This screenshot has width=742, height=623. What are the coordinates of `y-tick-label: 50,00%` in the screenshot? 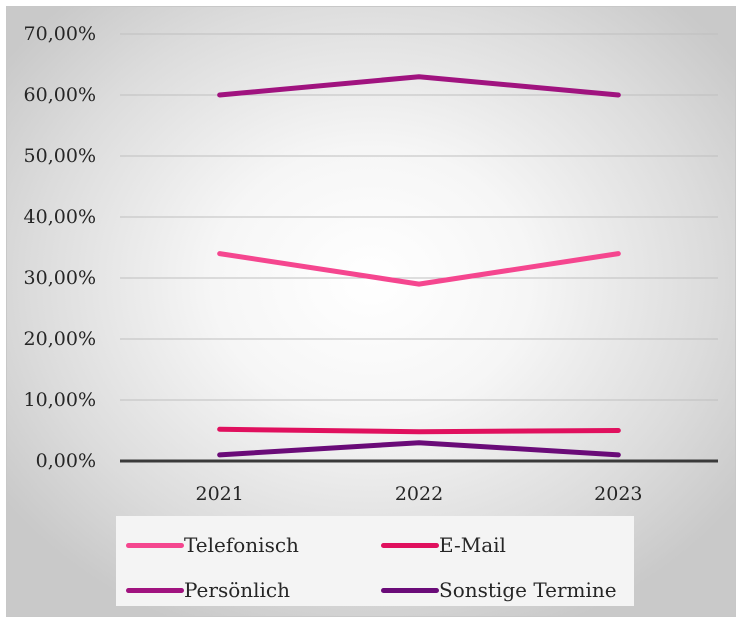 It's located at (60, 156).